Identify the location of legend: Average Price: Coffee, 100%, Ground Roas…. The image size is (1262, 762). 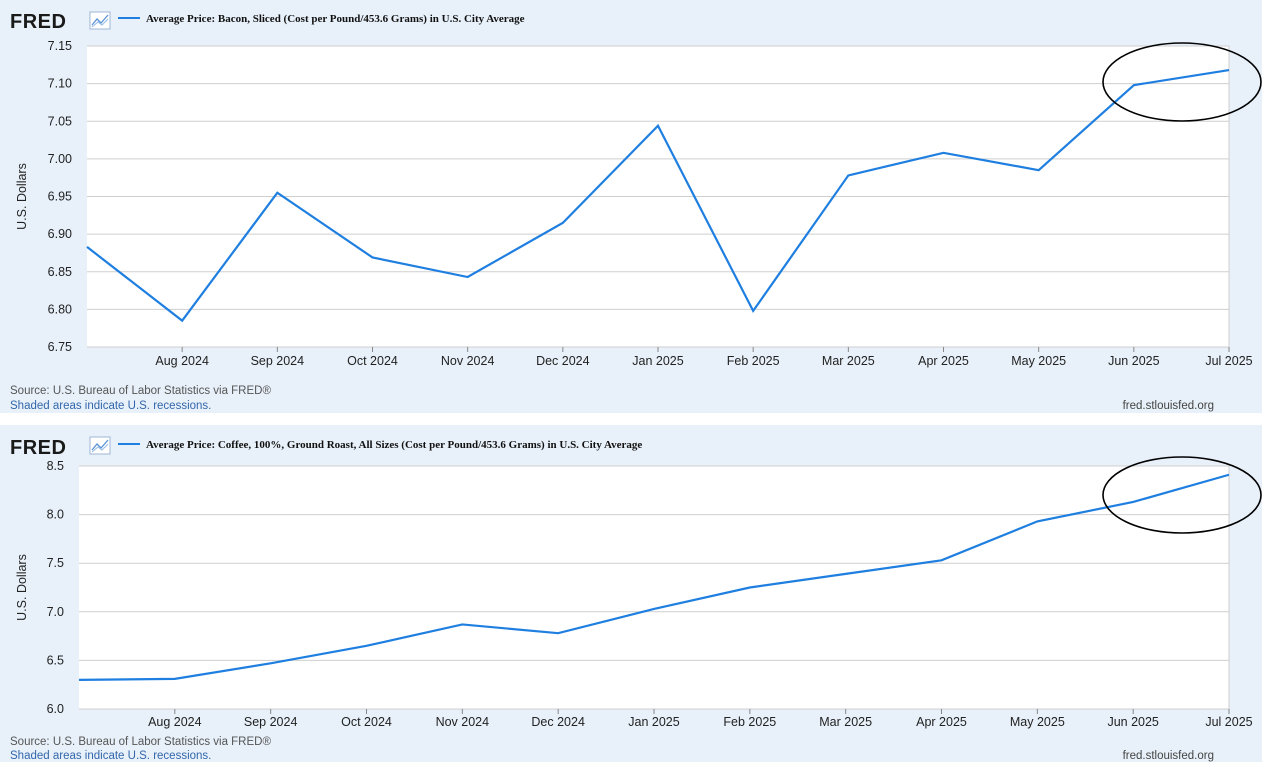
(380, 445).